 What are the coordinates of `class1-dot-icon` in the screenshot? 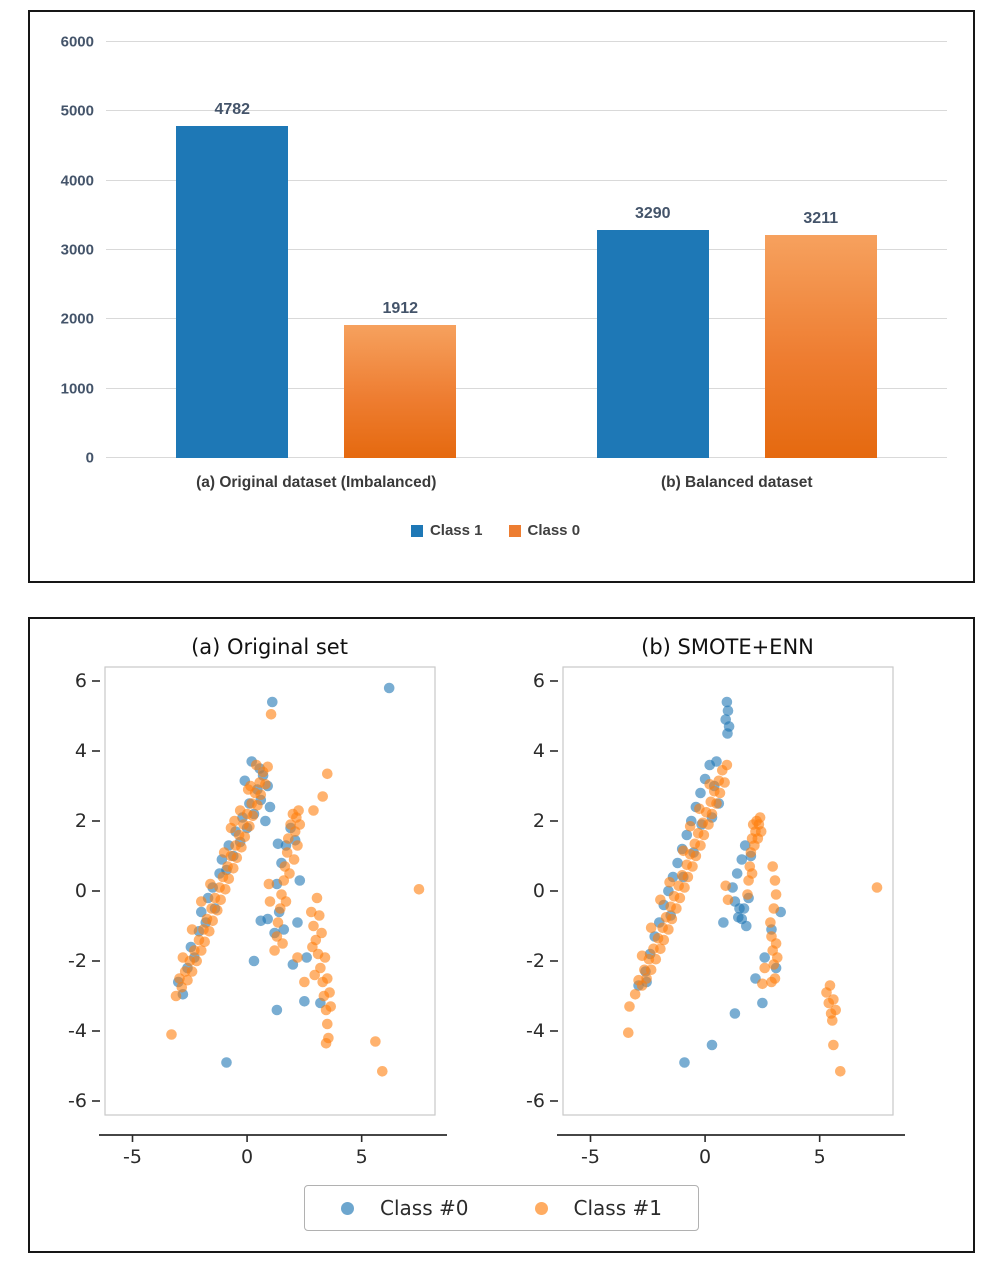 It's located at (541, 1208).